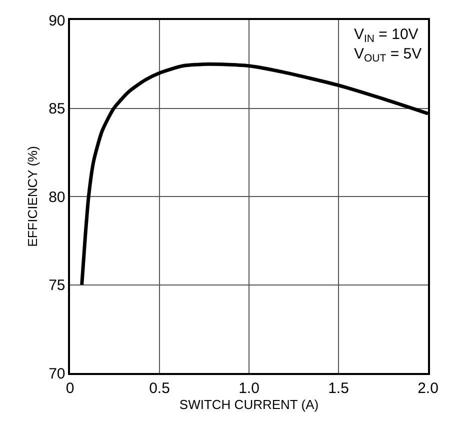  What do you see at coordinates (57, 109) in the screenshot?
I see `y-tick-label: 85` at bounding box center [57, 109].